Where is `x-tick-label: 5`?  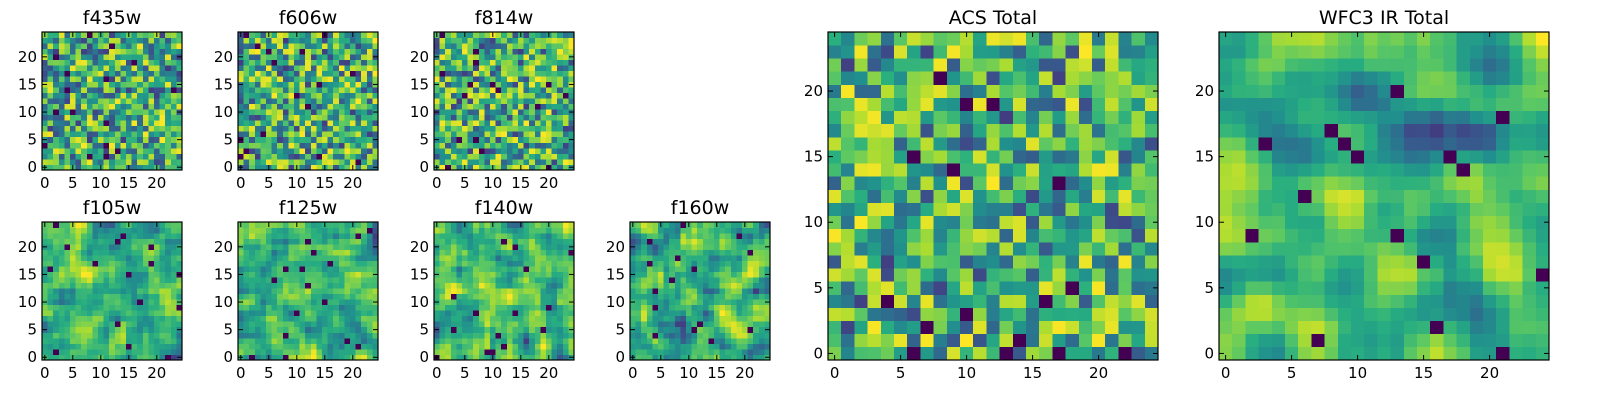 x-tick-label: 5 is located at coordinates (465, 373).